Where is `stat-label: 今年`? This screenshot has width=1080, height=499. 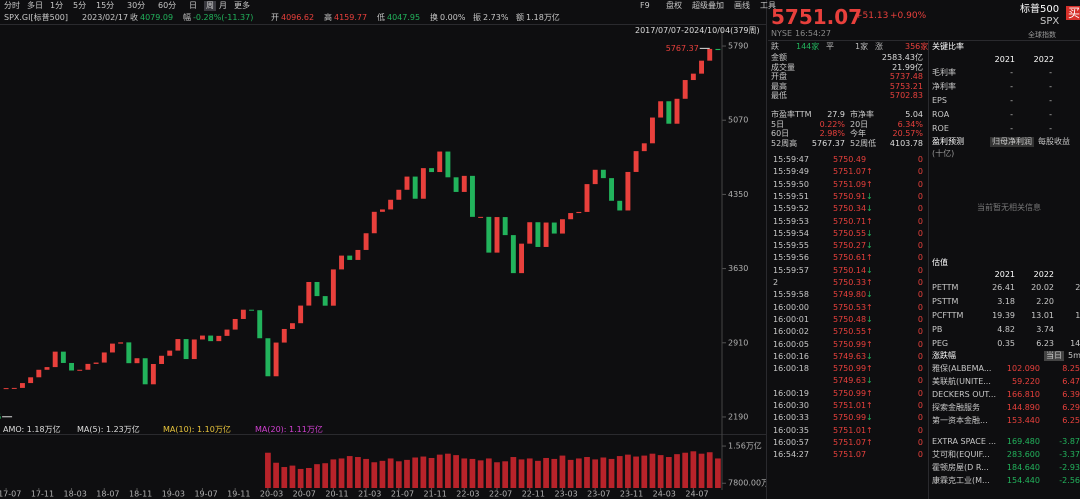
stat-label: 今年 is located at coordinates (858, 133).